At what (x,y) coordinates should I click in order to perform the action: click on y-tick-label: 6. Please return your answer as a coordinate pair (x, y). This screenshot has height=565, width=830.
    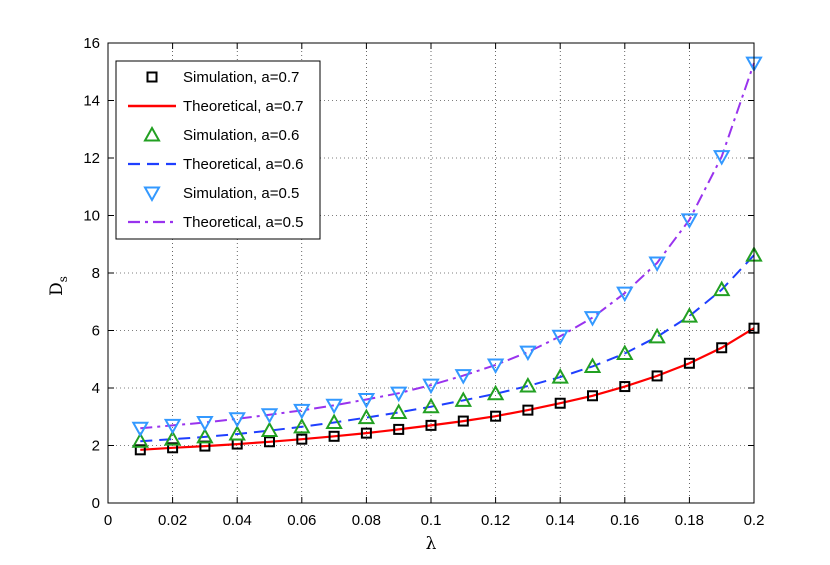
    Looking at the image, I should click on (96, 331).